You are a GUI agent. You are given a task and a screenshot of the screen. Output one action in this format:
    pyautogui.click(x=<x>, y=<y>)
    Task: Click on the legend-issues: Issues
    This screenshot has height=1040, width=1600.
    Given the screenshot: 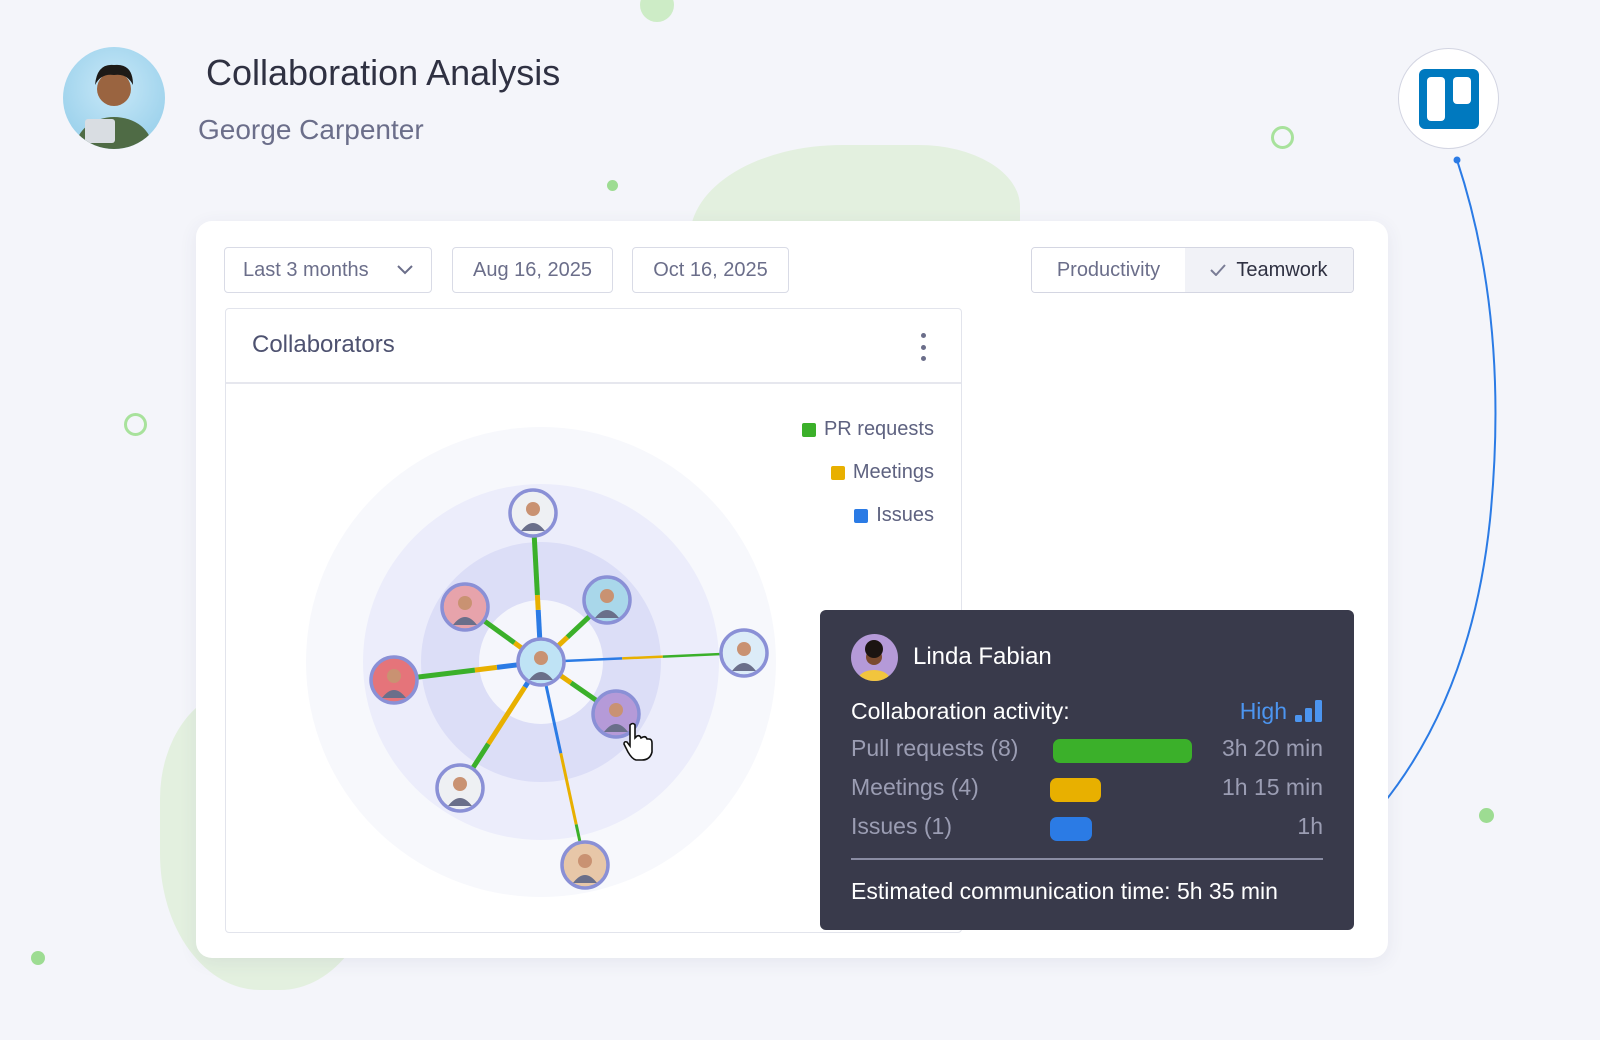 What is the action you would take?
    pyautogui.click(x=894, y=515)
    